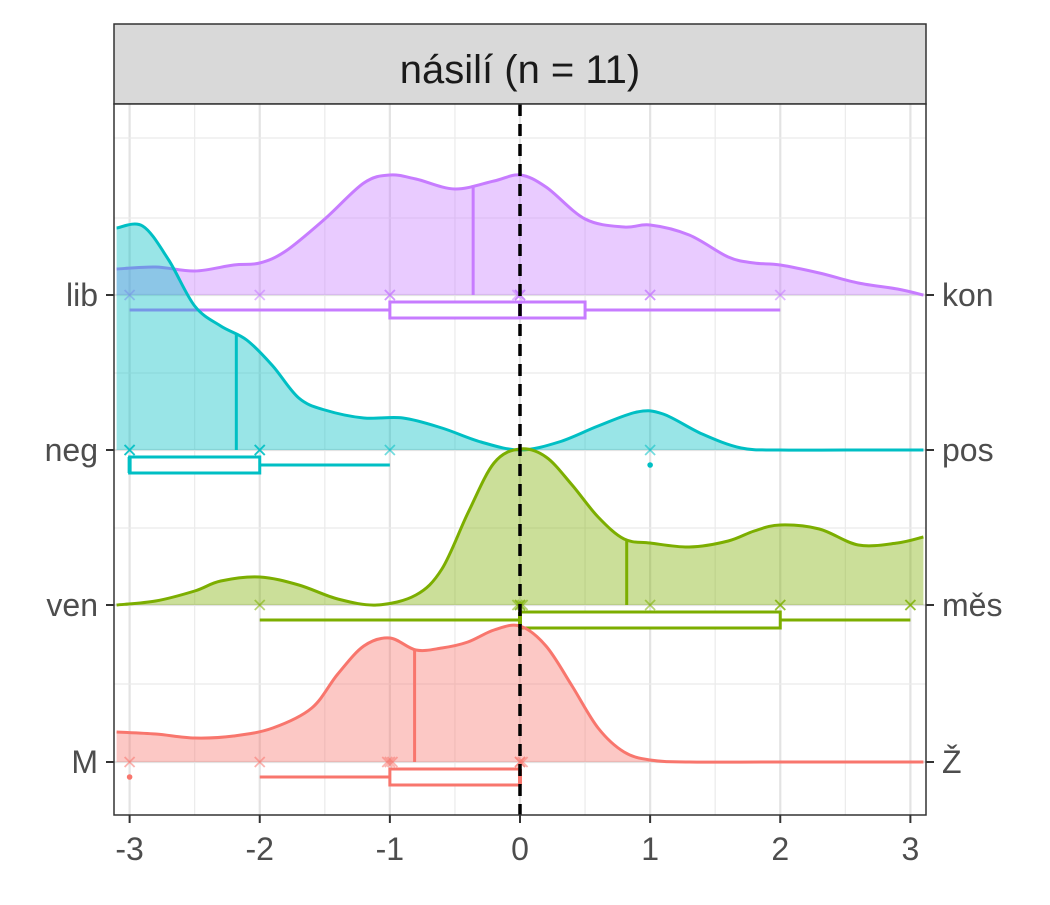 This screenshot has width=1050, height=905. Describe the element at coordinates (780, 849) in the screenshot. I see `x-tick-label: 2` at that location.